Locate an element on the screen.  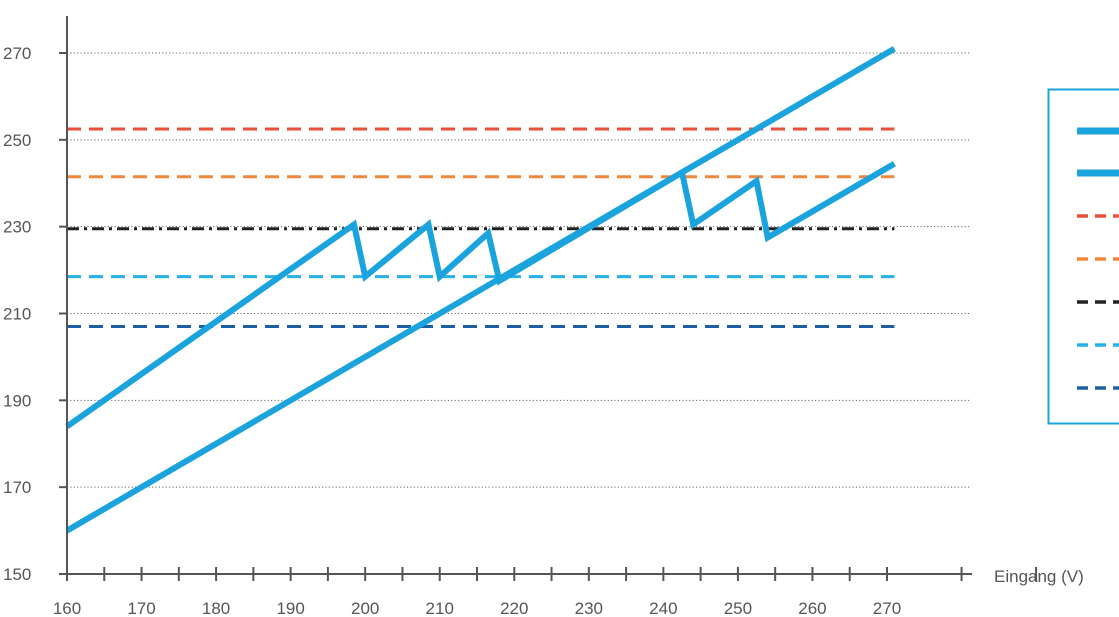
x-tick-label: 240 is located at coordinates (663, 608).